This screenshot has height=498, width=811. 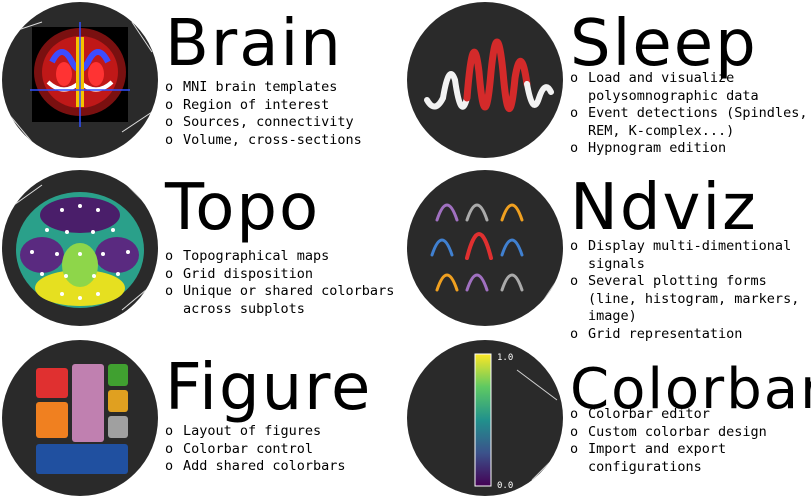 What do you see at coordinates (269, 388) in the screenshot?
I see `module-title: Figure` at bounding box center [269, 388].